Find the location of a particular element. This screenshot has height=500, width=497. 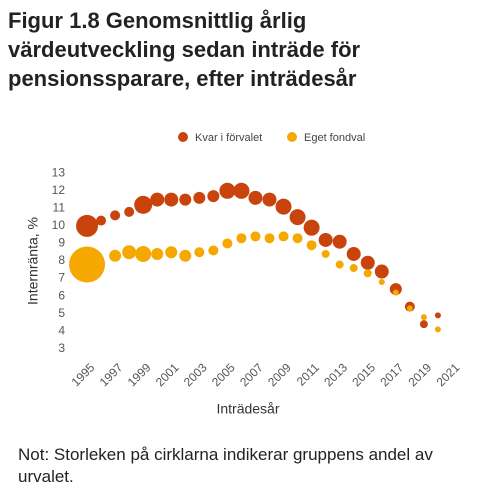

x-tick-label: 2011 is located at coordinates (308, 374).